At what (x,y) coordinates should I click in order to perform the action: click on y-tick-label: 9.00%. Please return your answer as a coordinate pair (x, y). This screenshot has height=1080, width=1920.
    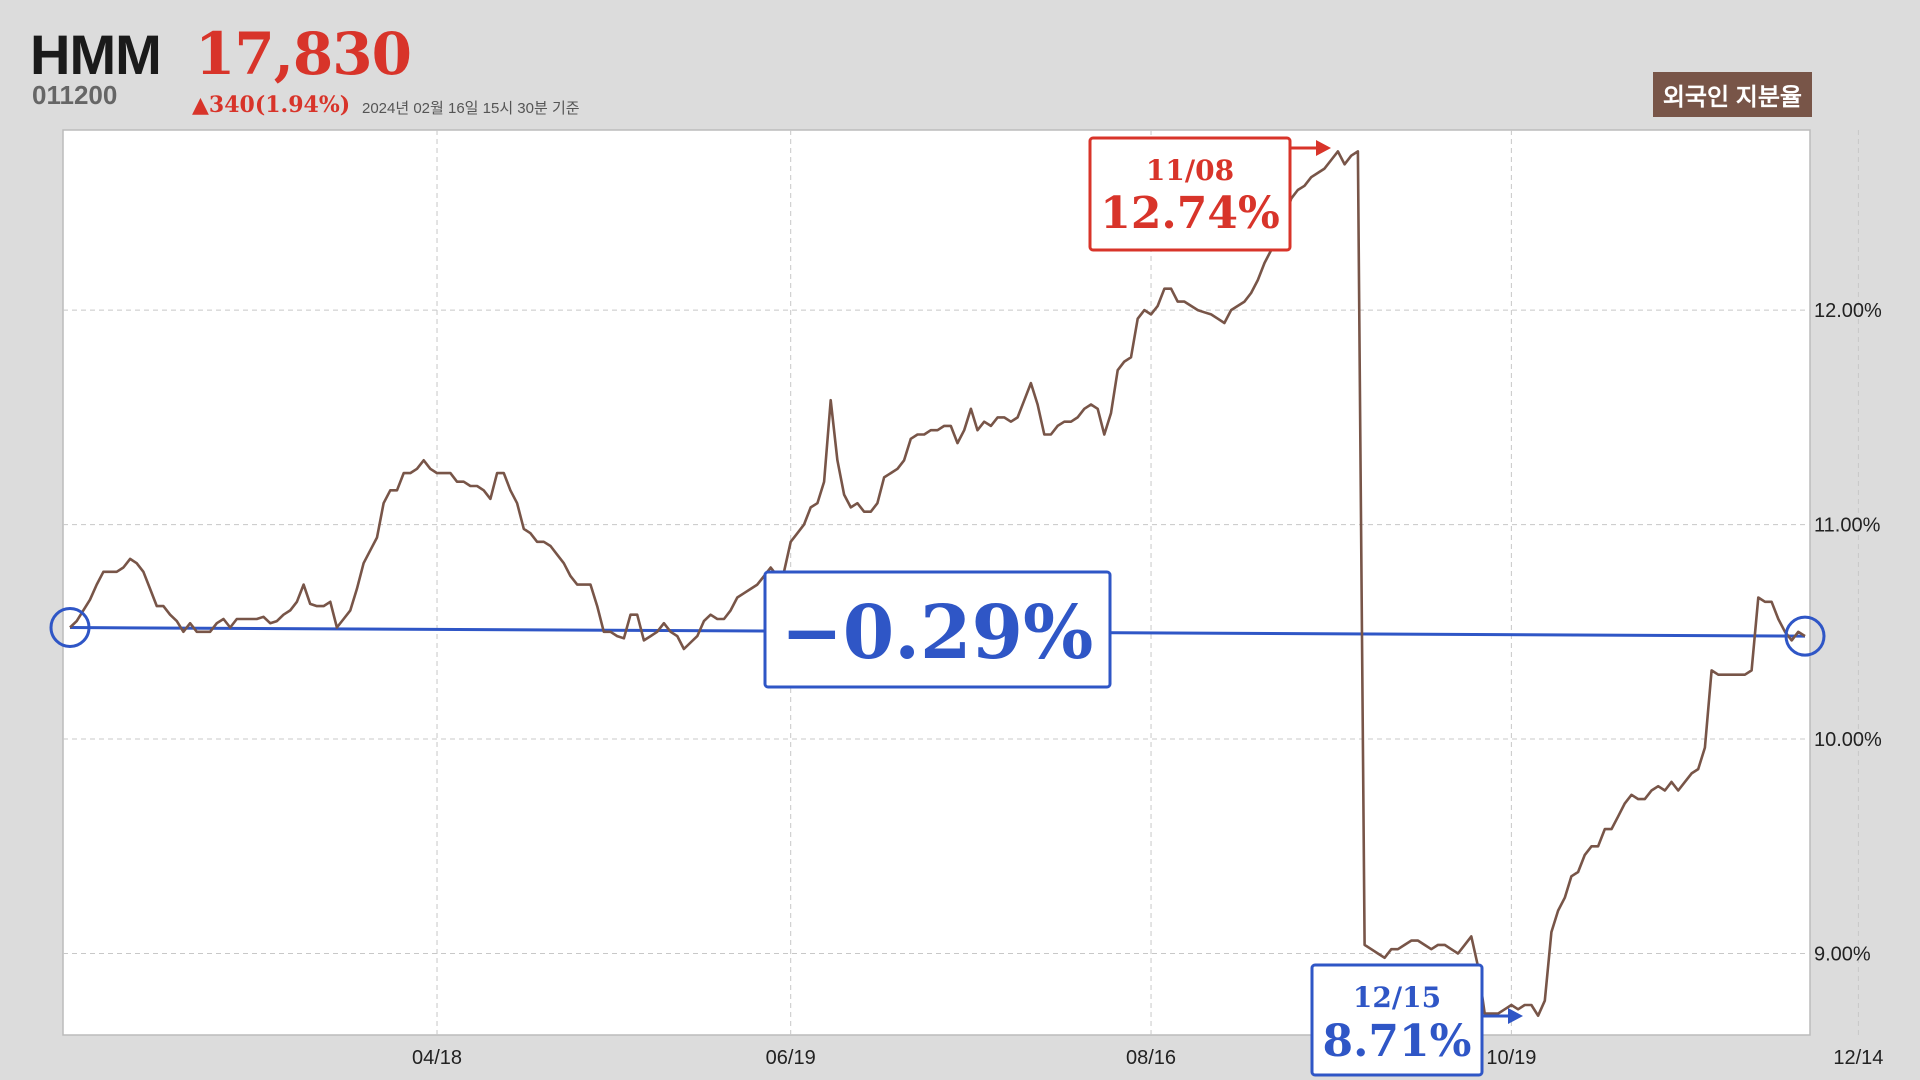
    Looking at the image, I should click on (1842, 955).